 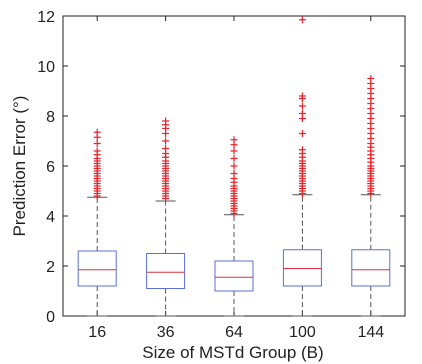 I want to click on y-tick-label: 4, so click(x=50, y=217).